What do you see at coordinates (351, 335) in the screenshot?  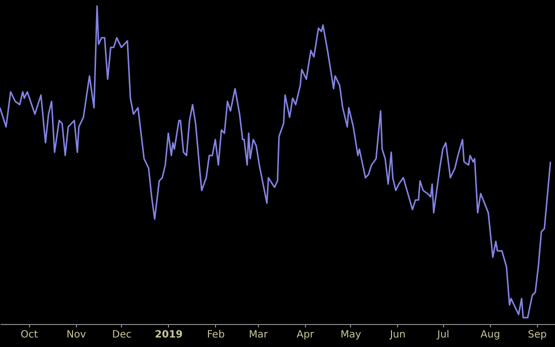 I see `x-tick-label: May` at bounding box center [351, 335].